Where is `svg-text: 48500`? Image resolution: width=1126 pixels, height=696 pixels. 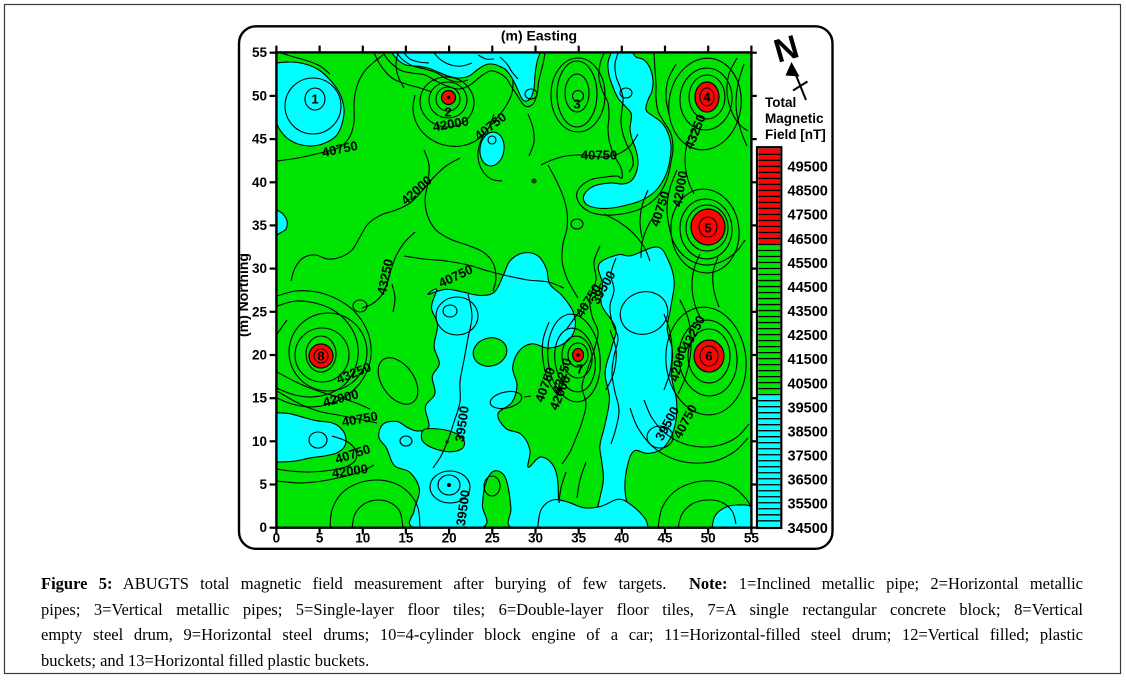 svg-text: 48500 is located at coordinates (808, 192).